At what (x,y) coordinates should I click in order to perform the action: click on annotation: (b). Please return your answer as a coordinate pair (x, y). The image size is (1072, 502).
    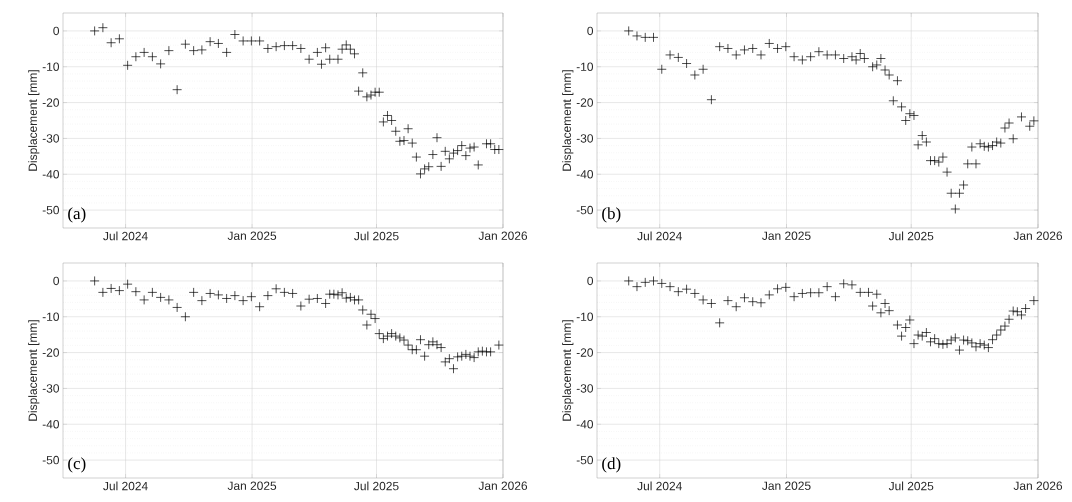
    Looking at the image, I should click on (611, 215).